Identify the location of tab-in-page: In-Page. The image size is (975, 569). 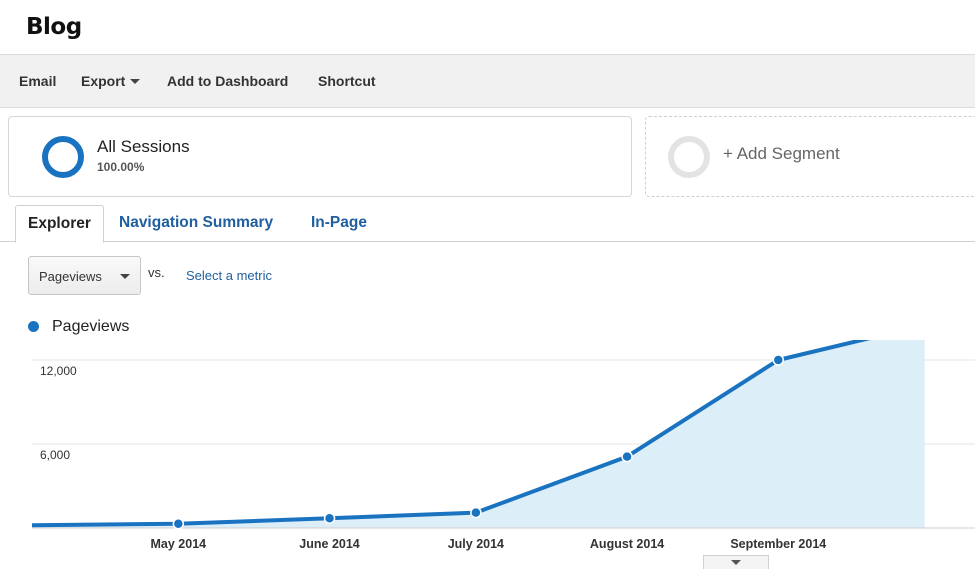
(339, 222).